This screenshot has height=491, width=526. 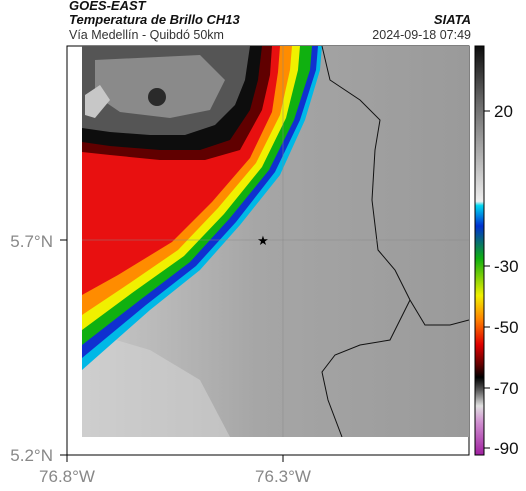 I want to click on warm-surface-patch, so click(x=156, y=383).